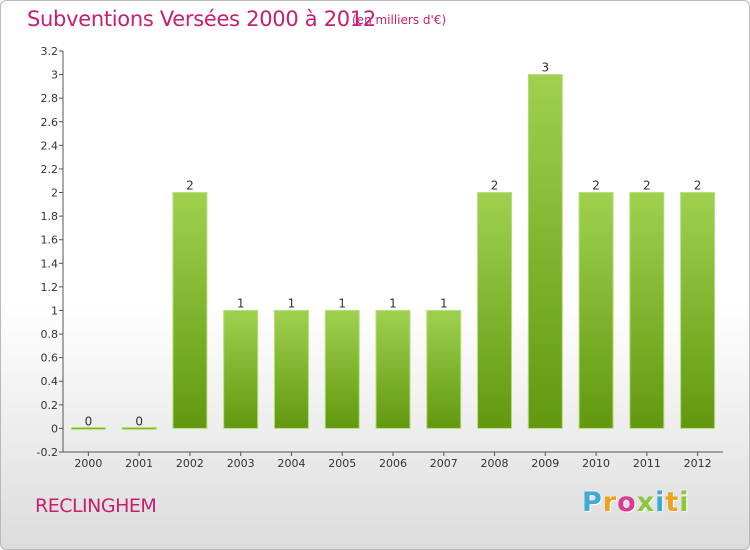 Image resolution: width=750 pixels, height=550 pixels. What do you see at coordinates (241, 463) in the screenshot?
I see `x-tick-label: 2003` at bounding box center [241, 463].